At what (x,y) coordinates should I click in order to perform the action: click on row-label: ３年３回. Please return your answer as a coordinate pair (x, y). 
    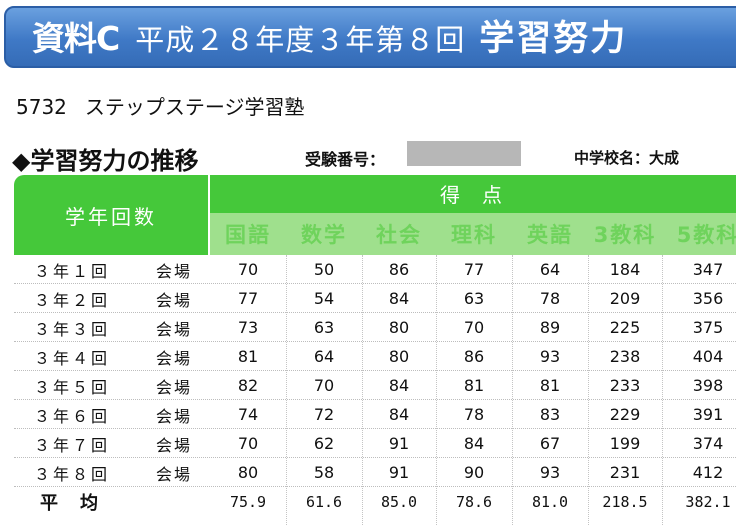
    Looking at the image, I should click on (72, 329).